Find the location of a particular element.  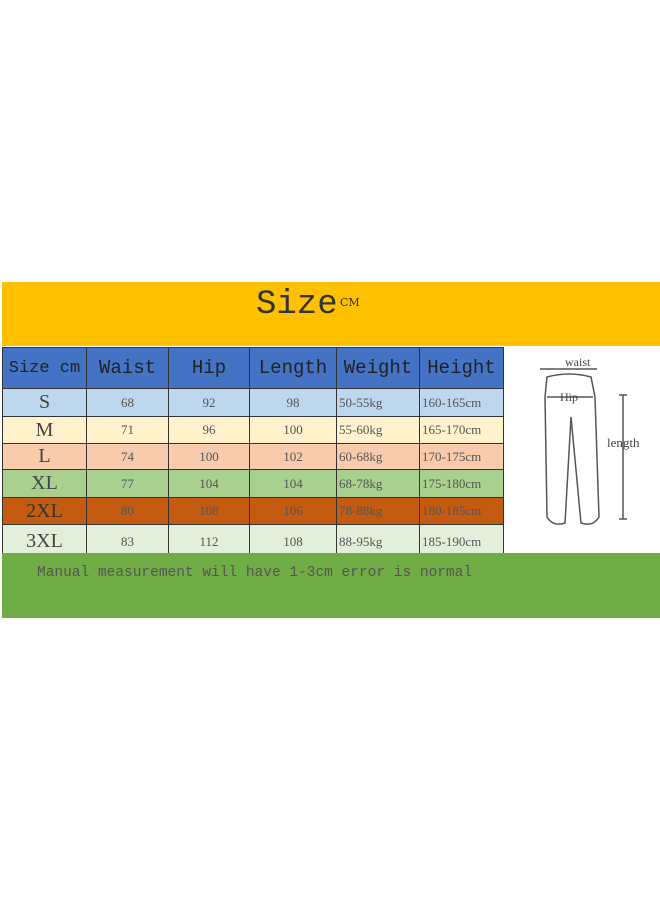

title-banner: Size CM is located at coordinates (331, 314).